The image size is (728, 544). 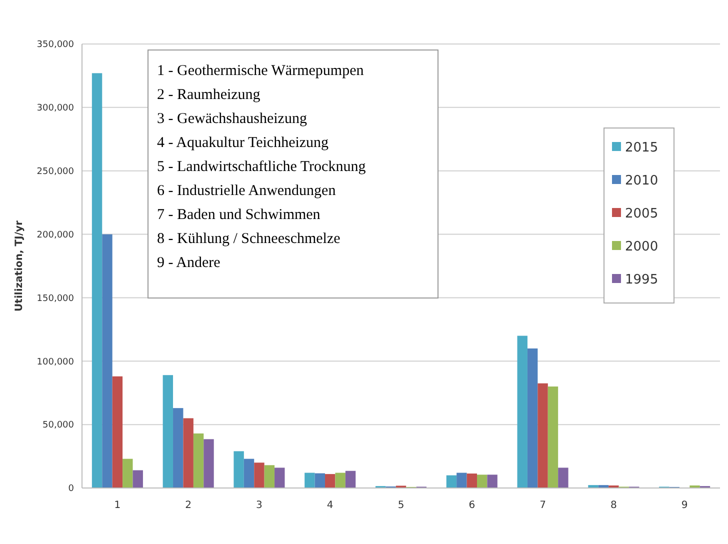 I want to click on annotation: 4 - Aquakultur Teichheizung, so click(x=243, y=143).